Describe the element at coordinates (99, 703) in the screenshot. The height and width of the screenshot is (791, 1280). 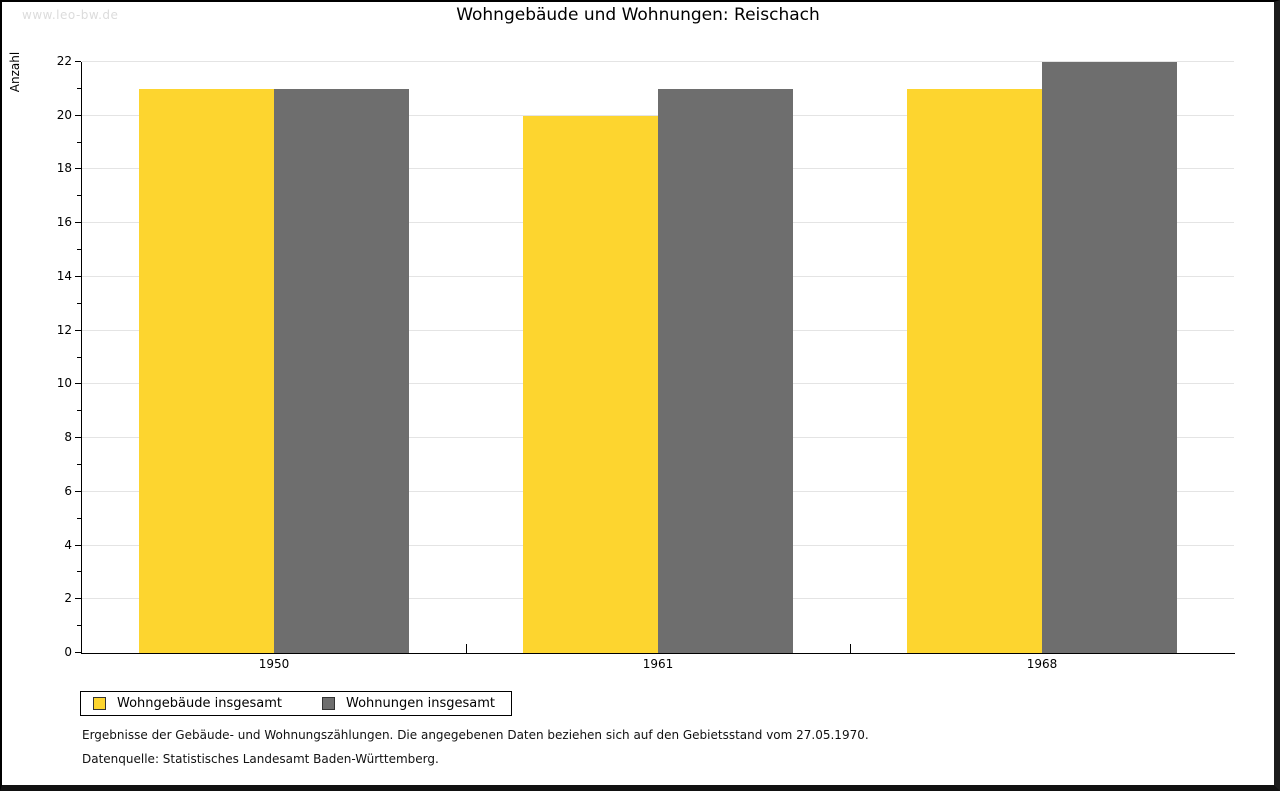
I see `legend-swatch-wohngebaeude` at that location.